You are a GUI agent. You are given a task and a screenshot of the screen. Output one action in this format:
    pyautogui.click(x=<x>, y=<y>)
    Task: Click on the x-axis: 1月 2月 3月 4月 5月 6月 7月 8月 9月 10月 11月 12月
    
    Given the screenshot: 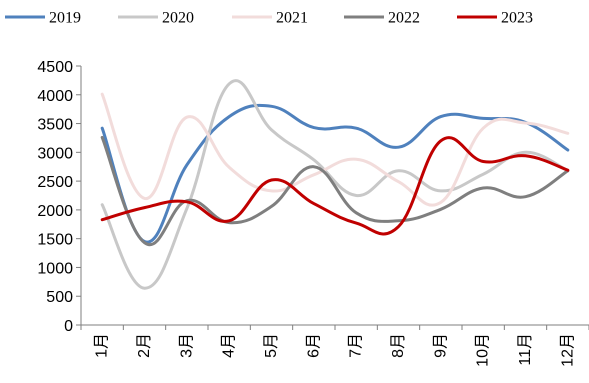 What is the action you would take?
    pyautogui.click(x=334, y=345)
    